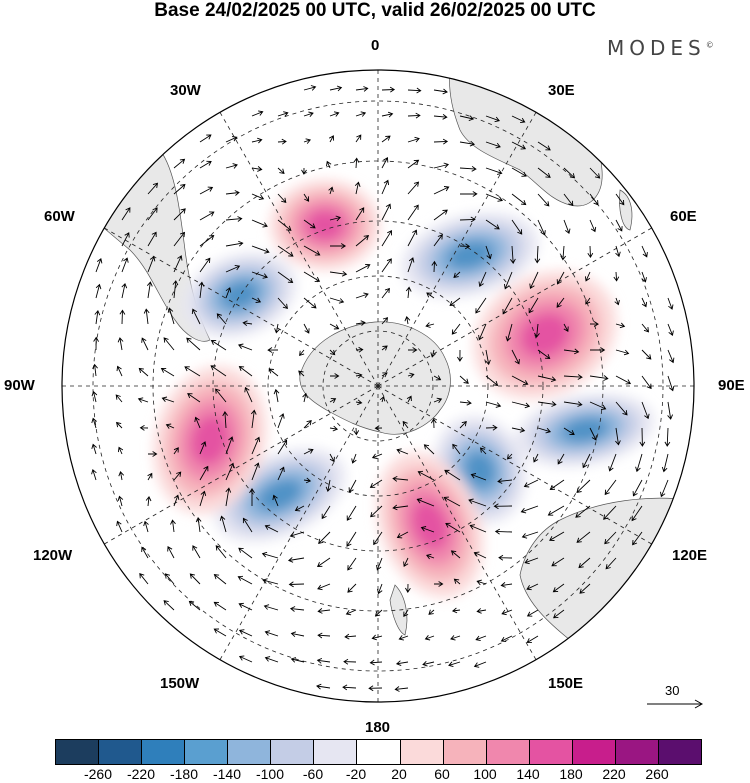 This screenshot has width=750, height=783. I want to click on lon-label-0: 0, so click(375, 45).